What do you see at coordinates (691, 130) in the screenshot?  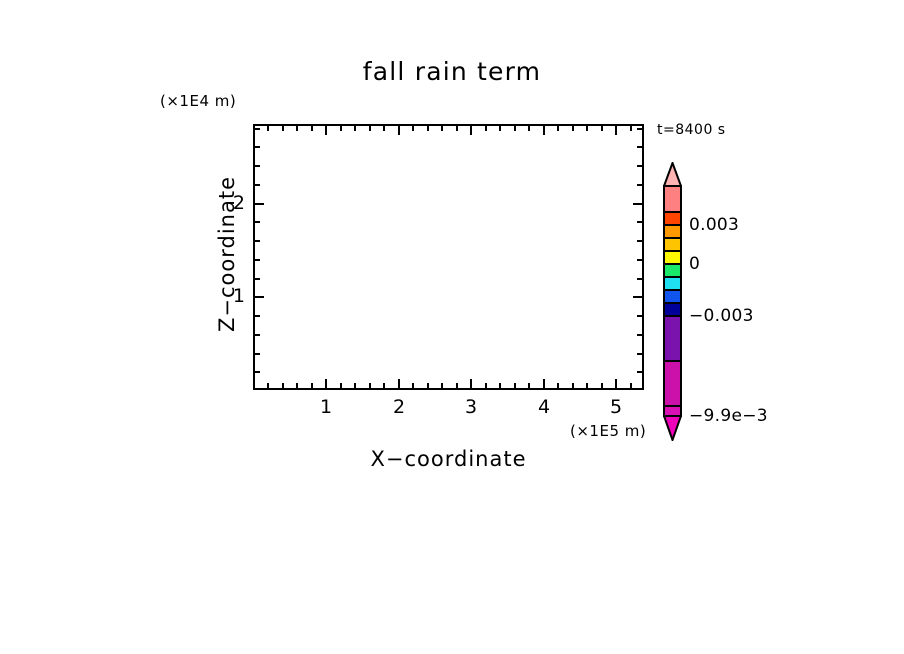 I see `time-annotation: t=8400 s` at bounding box center [691, 130].